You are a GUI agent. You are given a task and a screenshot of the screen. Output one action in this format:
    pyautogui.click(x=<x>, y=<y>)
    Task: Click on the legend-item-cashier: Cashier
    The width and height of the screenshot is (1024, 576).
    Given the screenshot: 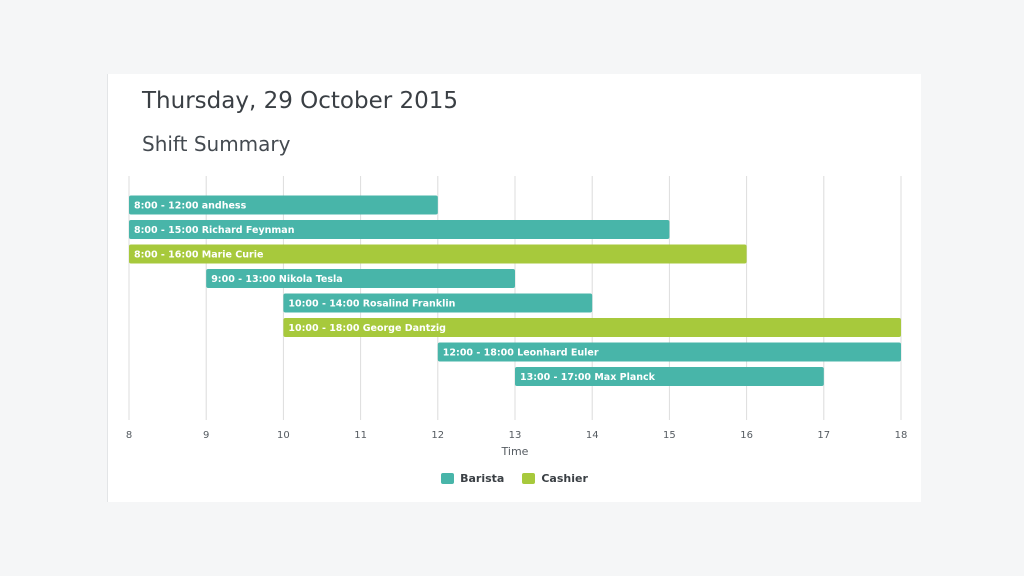 What is the action you would take?
    pyautogui.click(x=555, y=478)
    